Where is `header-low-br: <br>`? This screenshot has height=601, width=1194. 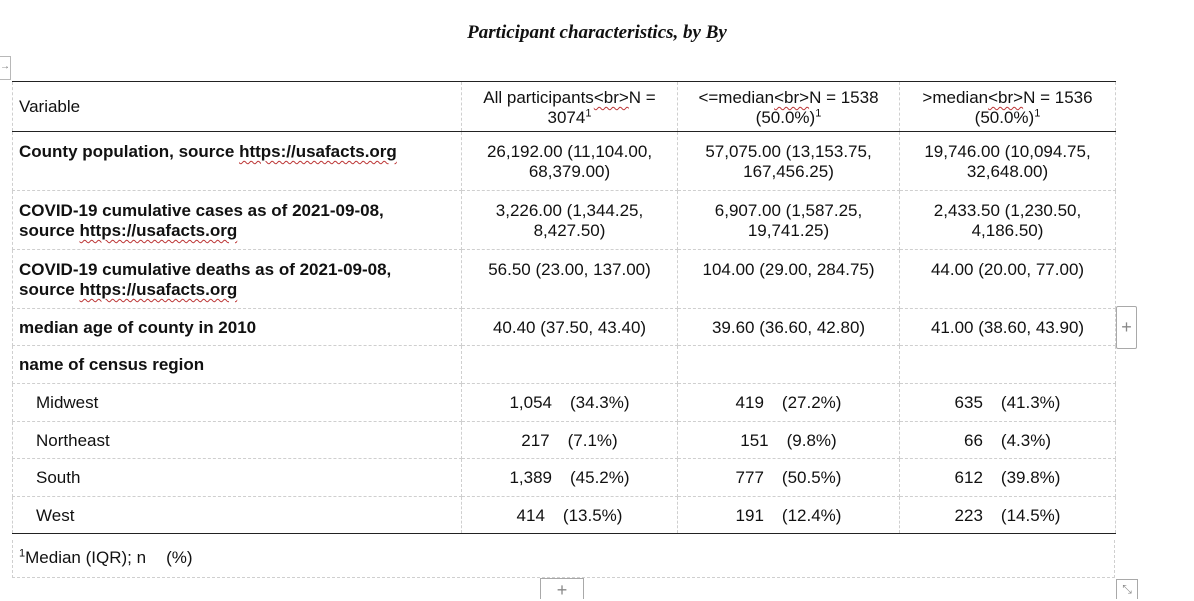 header-low-br: <br> is located at coordinates (792, 97).